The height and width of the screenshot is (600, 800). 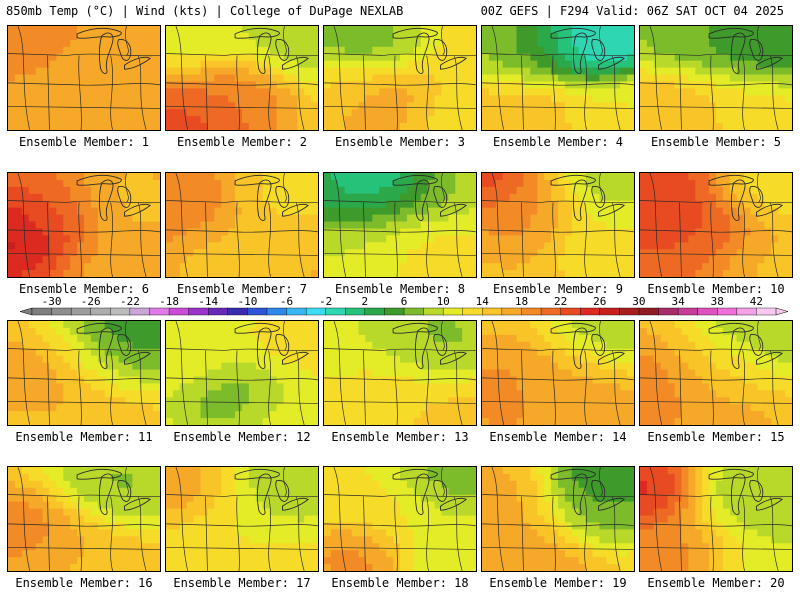 What do you see at coordinates (365, 301) in the screenshot?
I see `colorbar-tick-label: 2` at bounding box center [365, 301].